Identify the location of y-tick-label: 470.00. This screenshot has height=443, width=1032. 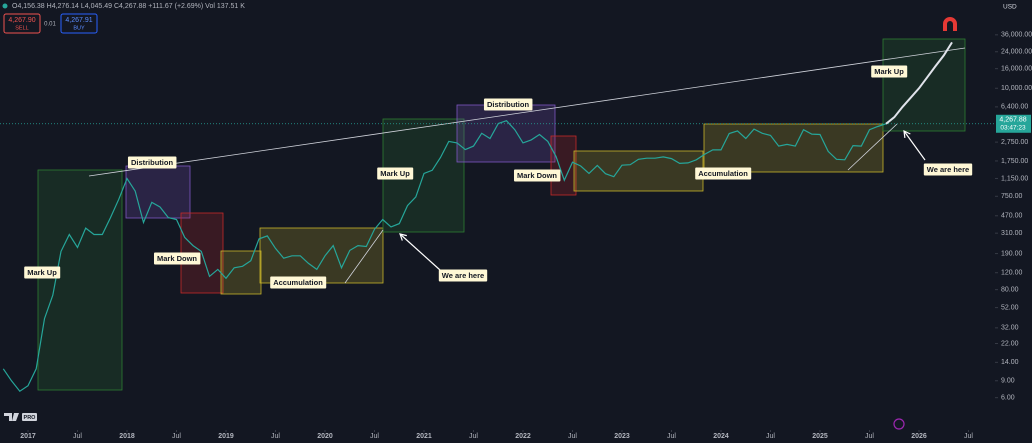
(1012, 216).